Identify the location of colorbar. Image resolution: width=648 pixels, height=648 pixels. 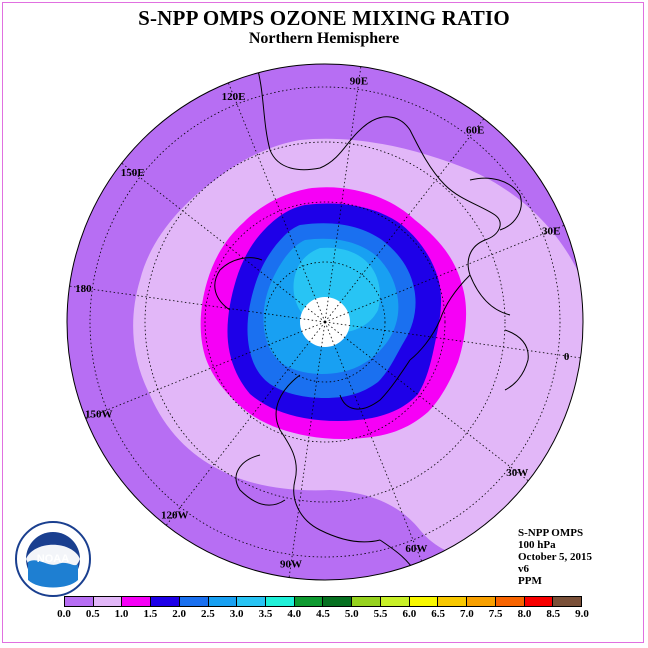
(323, 601).